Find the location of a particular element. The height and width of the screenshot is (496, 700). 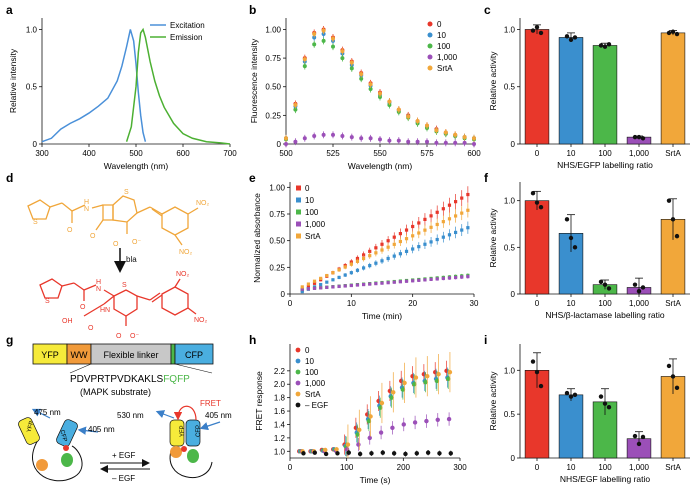

panel-letter-f: f is located at coordinates (486, 178).